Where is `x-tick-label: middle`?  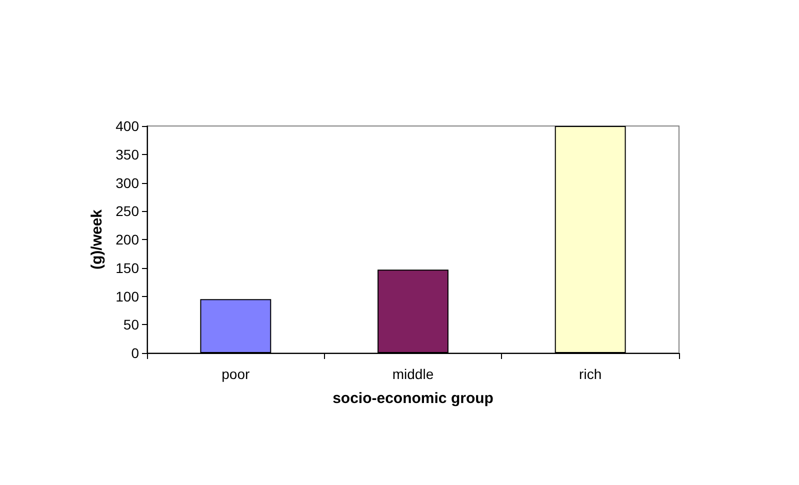
x-tick-label: middle is located at coordinates (413, 374).